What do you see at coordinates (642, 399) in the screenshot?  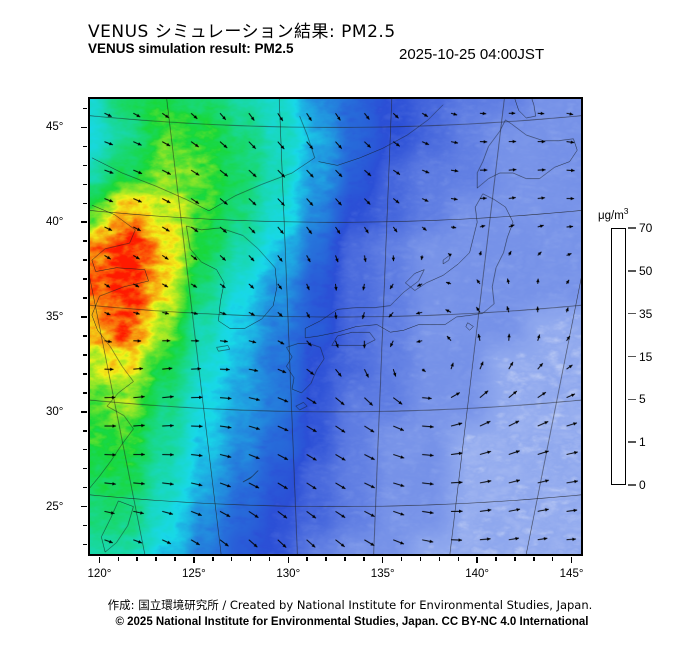 I see `colorbar-tick-label: 5` at bounding box center [642, 399].